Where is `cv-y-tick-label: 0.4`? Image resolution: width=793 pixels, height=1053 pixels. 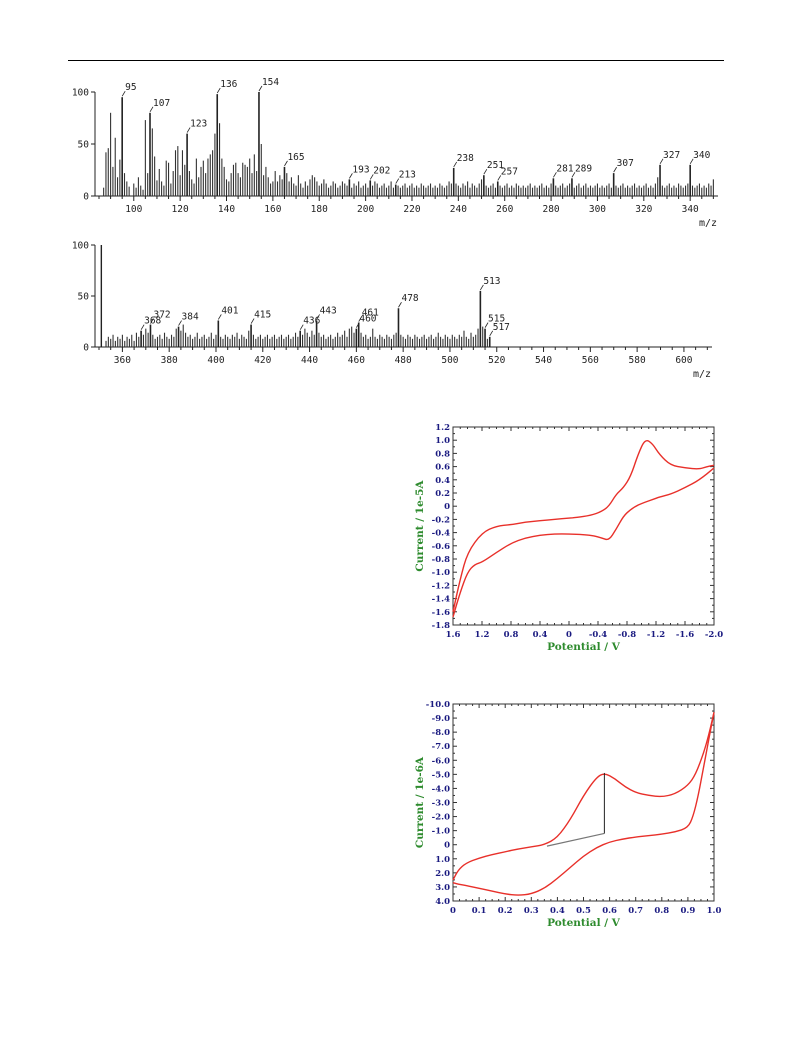
cv-y-tick-label: 0.4 is located at coordinates (442, 481).